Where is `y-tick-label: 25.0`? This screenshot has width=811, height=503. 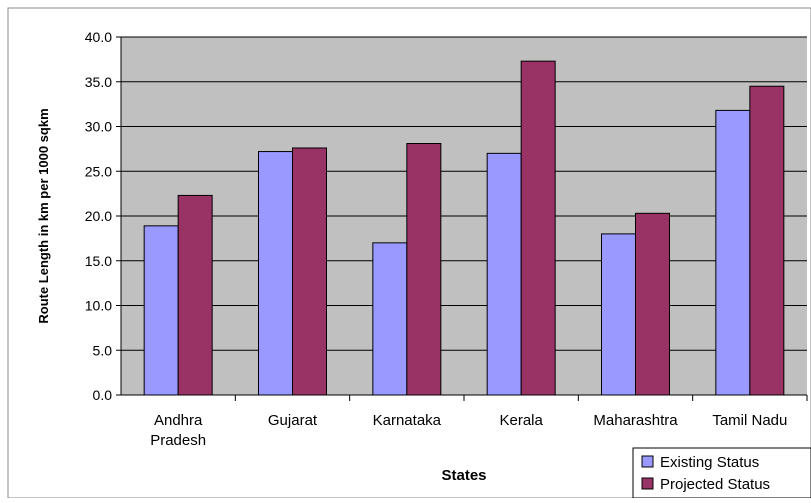
y-tick-label: 25.0 is located at coordinates (98, 171).